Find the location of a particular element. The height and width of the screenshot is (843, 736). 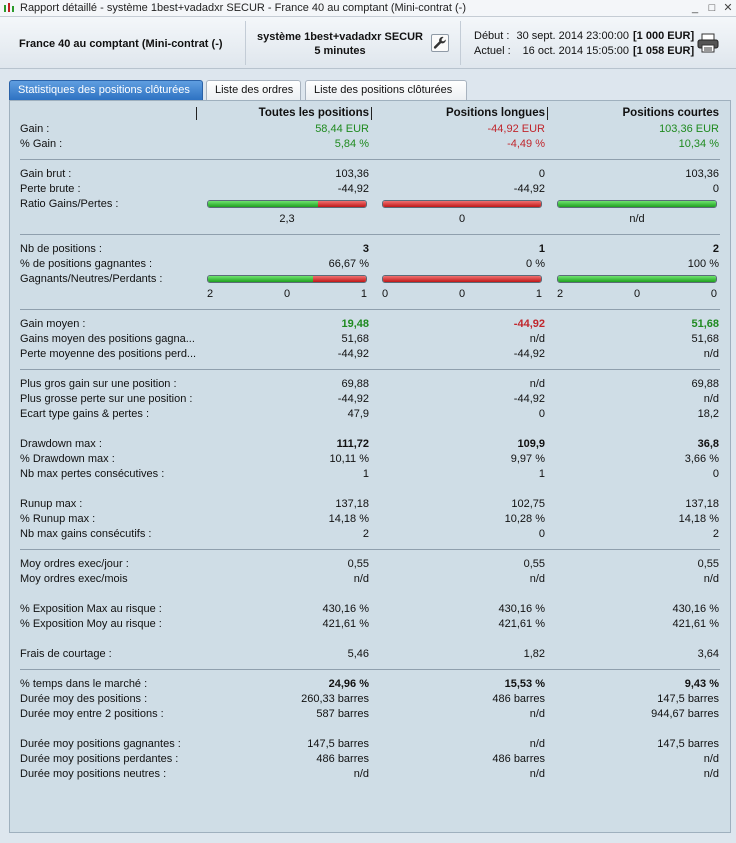

timeframe: 5 minutes is located at coordinates (340, 51).